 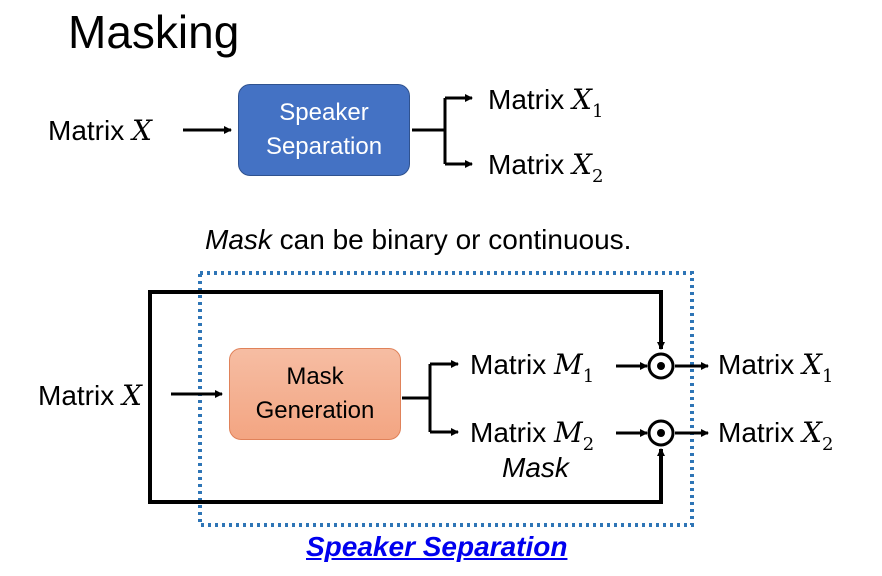 I want to click on mask2-sub: 2, so click(x=588, y=444).